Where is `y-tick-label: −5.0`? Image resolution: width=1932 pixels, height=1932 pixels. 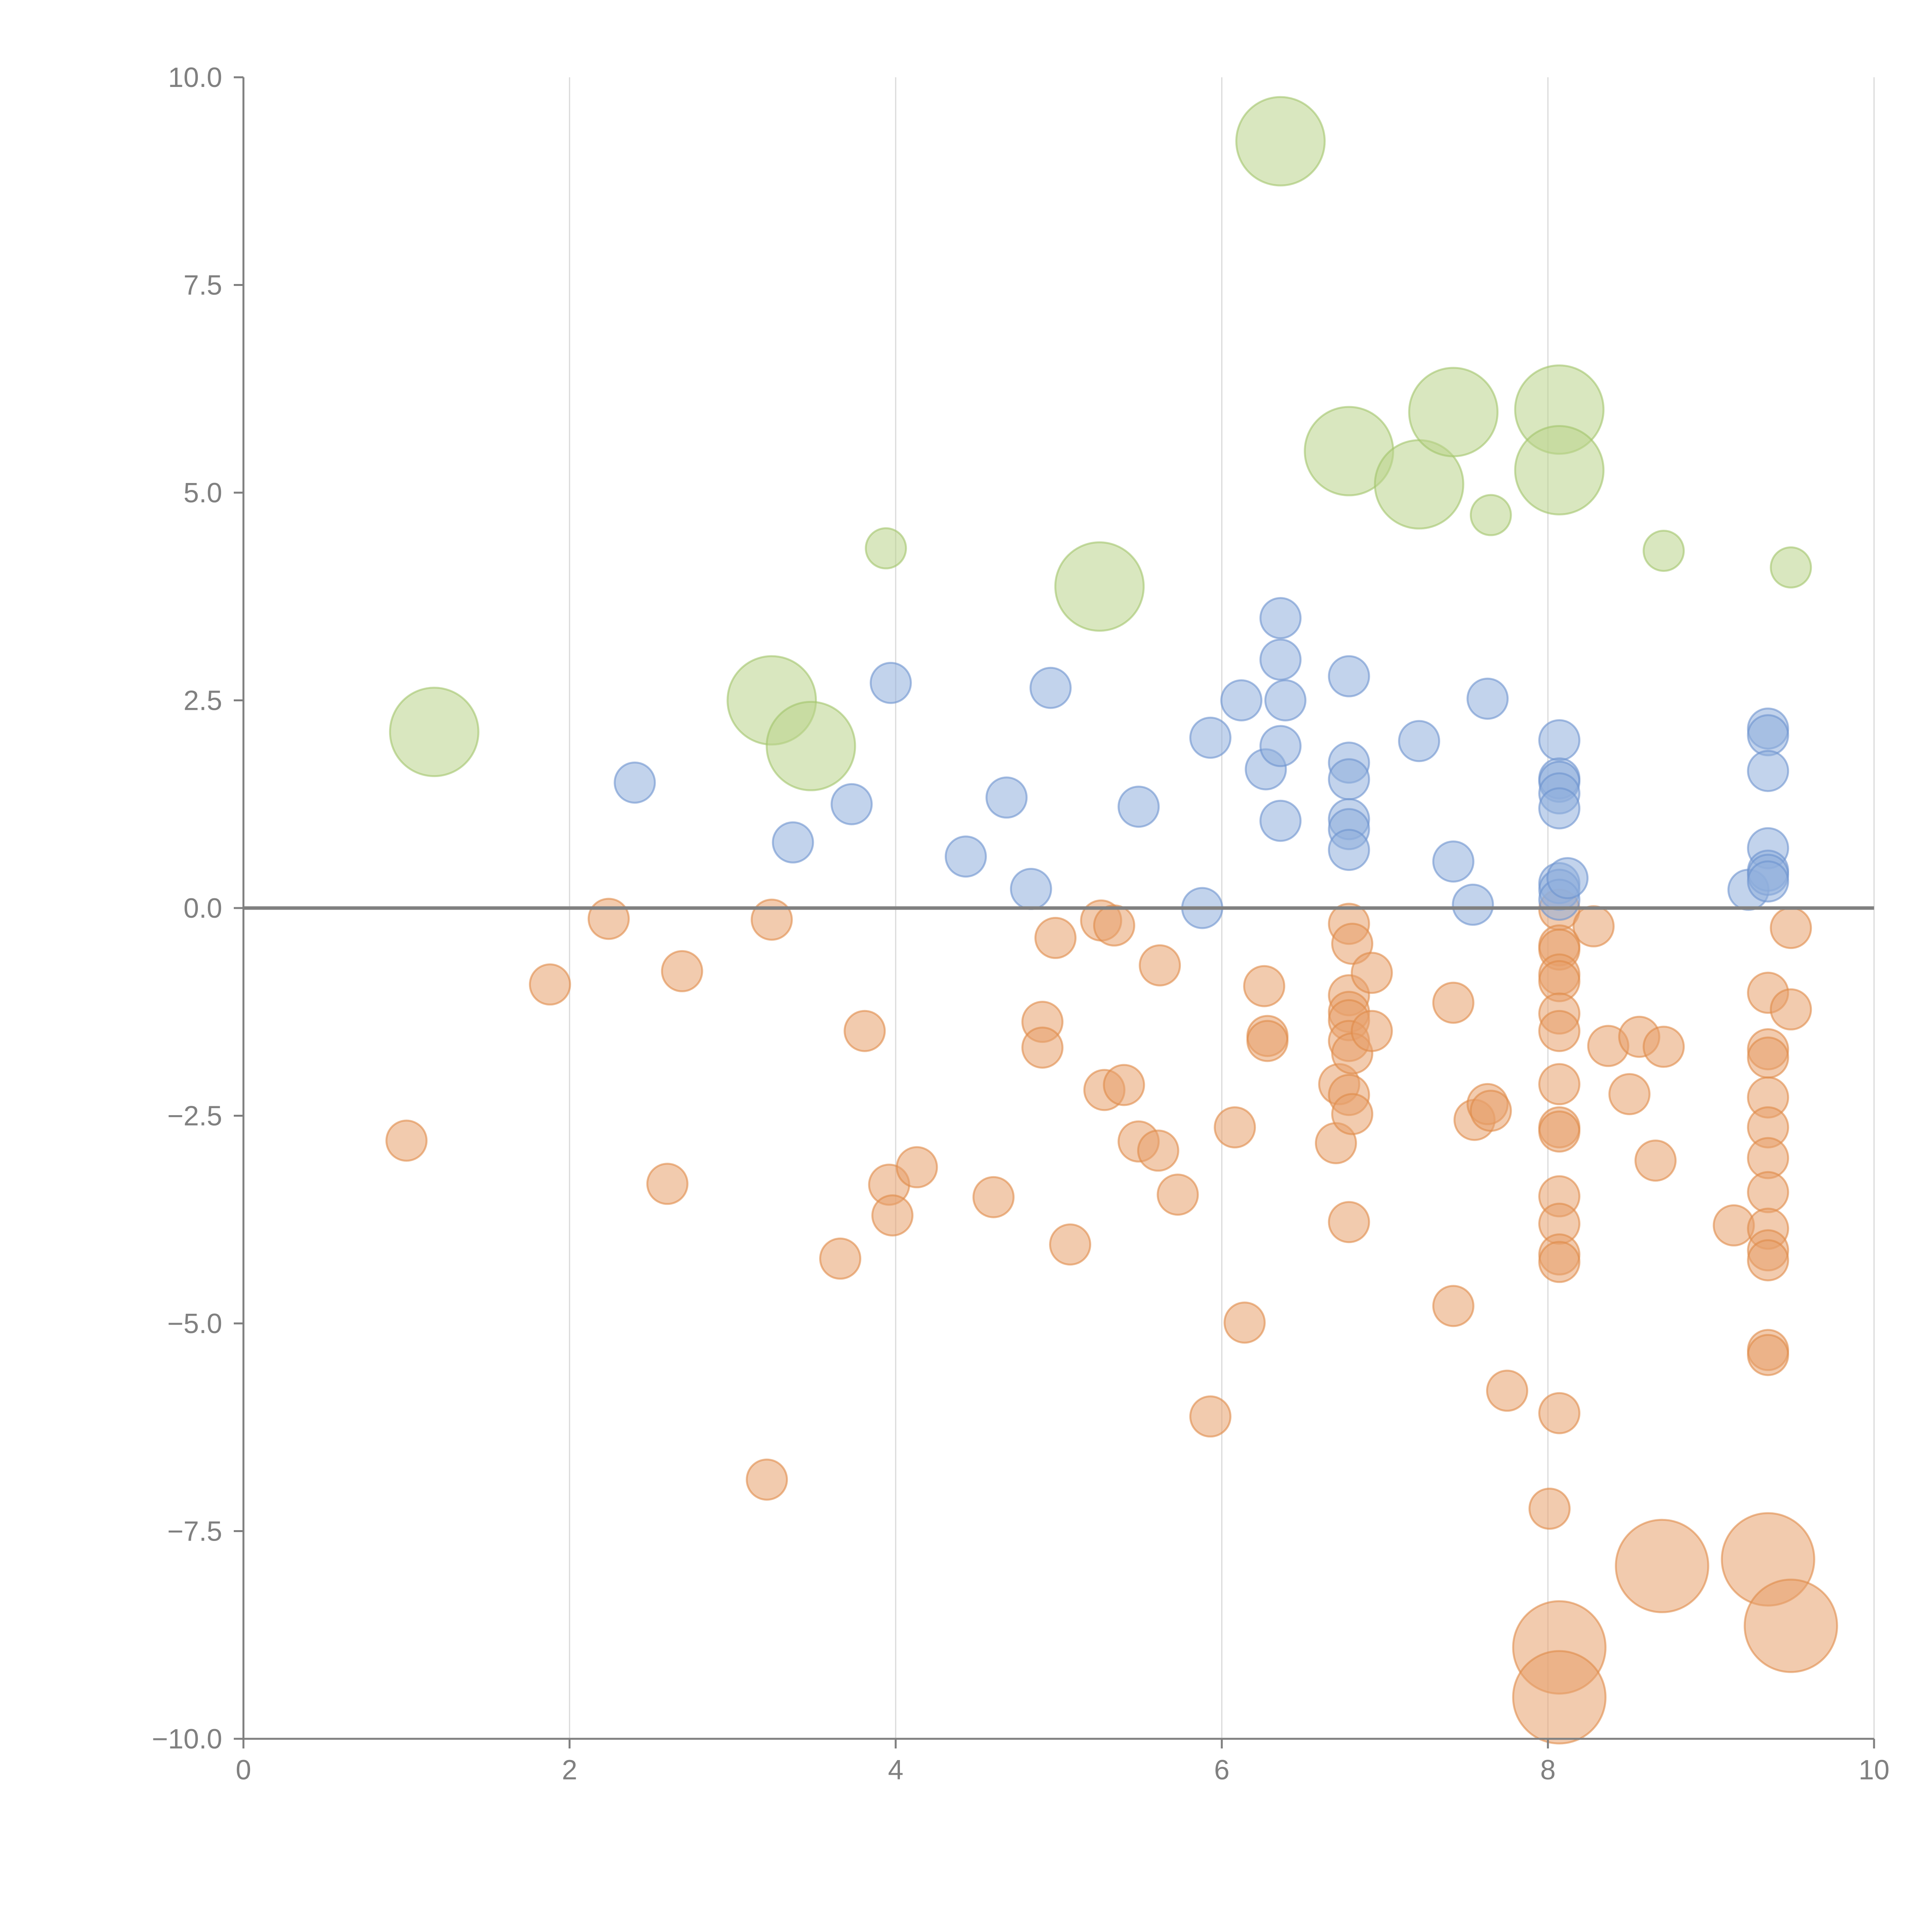
y-tick-label: −5.0 is located at coordinates (194, 1324).